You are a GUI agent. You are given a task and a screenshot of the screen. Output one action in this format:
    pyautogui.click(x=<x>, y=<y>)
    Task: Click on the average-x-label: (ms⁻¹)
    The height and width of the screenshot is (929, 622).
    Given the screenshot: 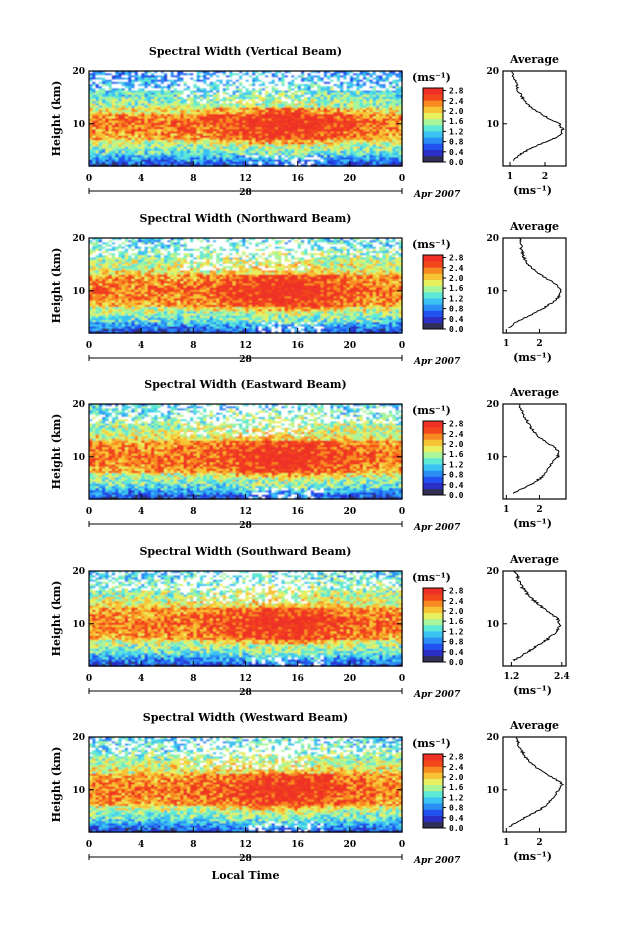 What is the action you would take?
    pyautogui.click(x=532, y=190)
    